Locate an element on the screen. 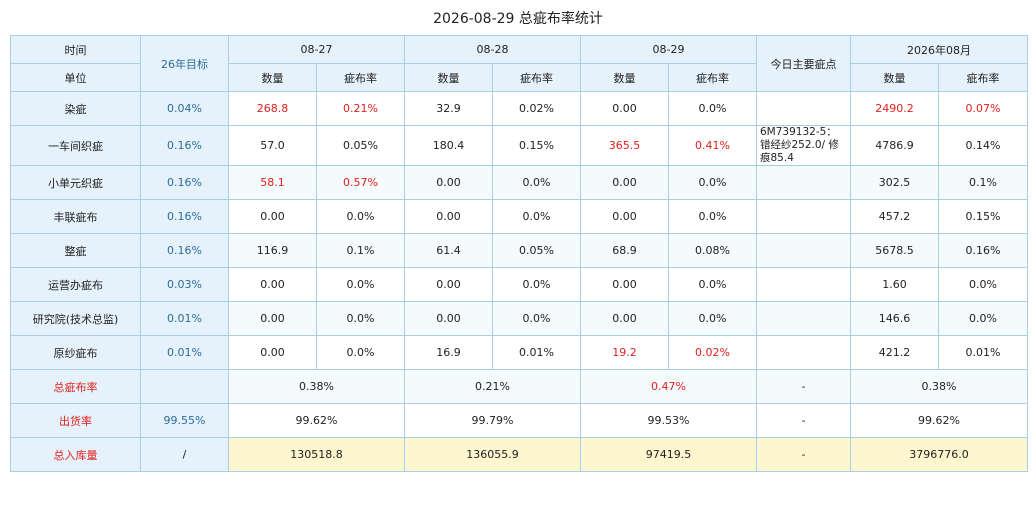 This screenshot has width=1036, height=528. row-goal: 0.04% is located at coordinates (184, 108).